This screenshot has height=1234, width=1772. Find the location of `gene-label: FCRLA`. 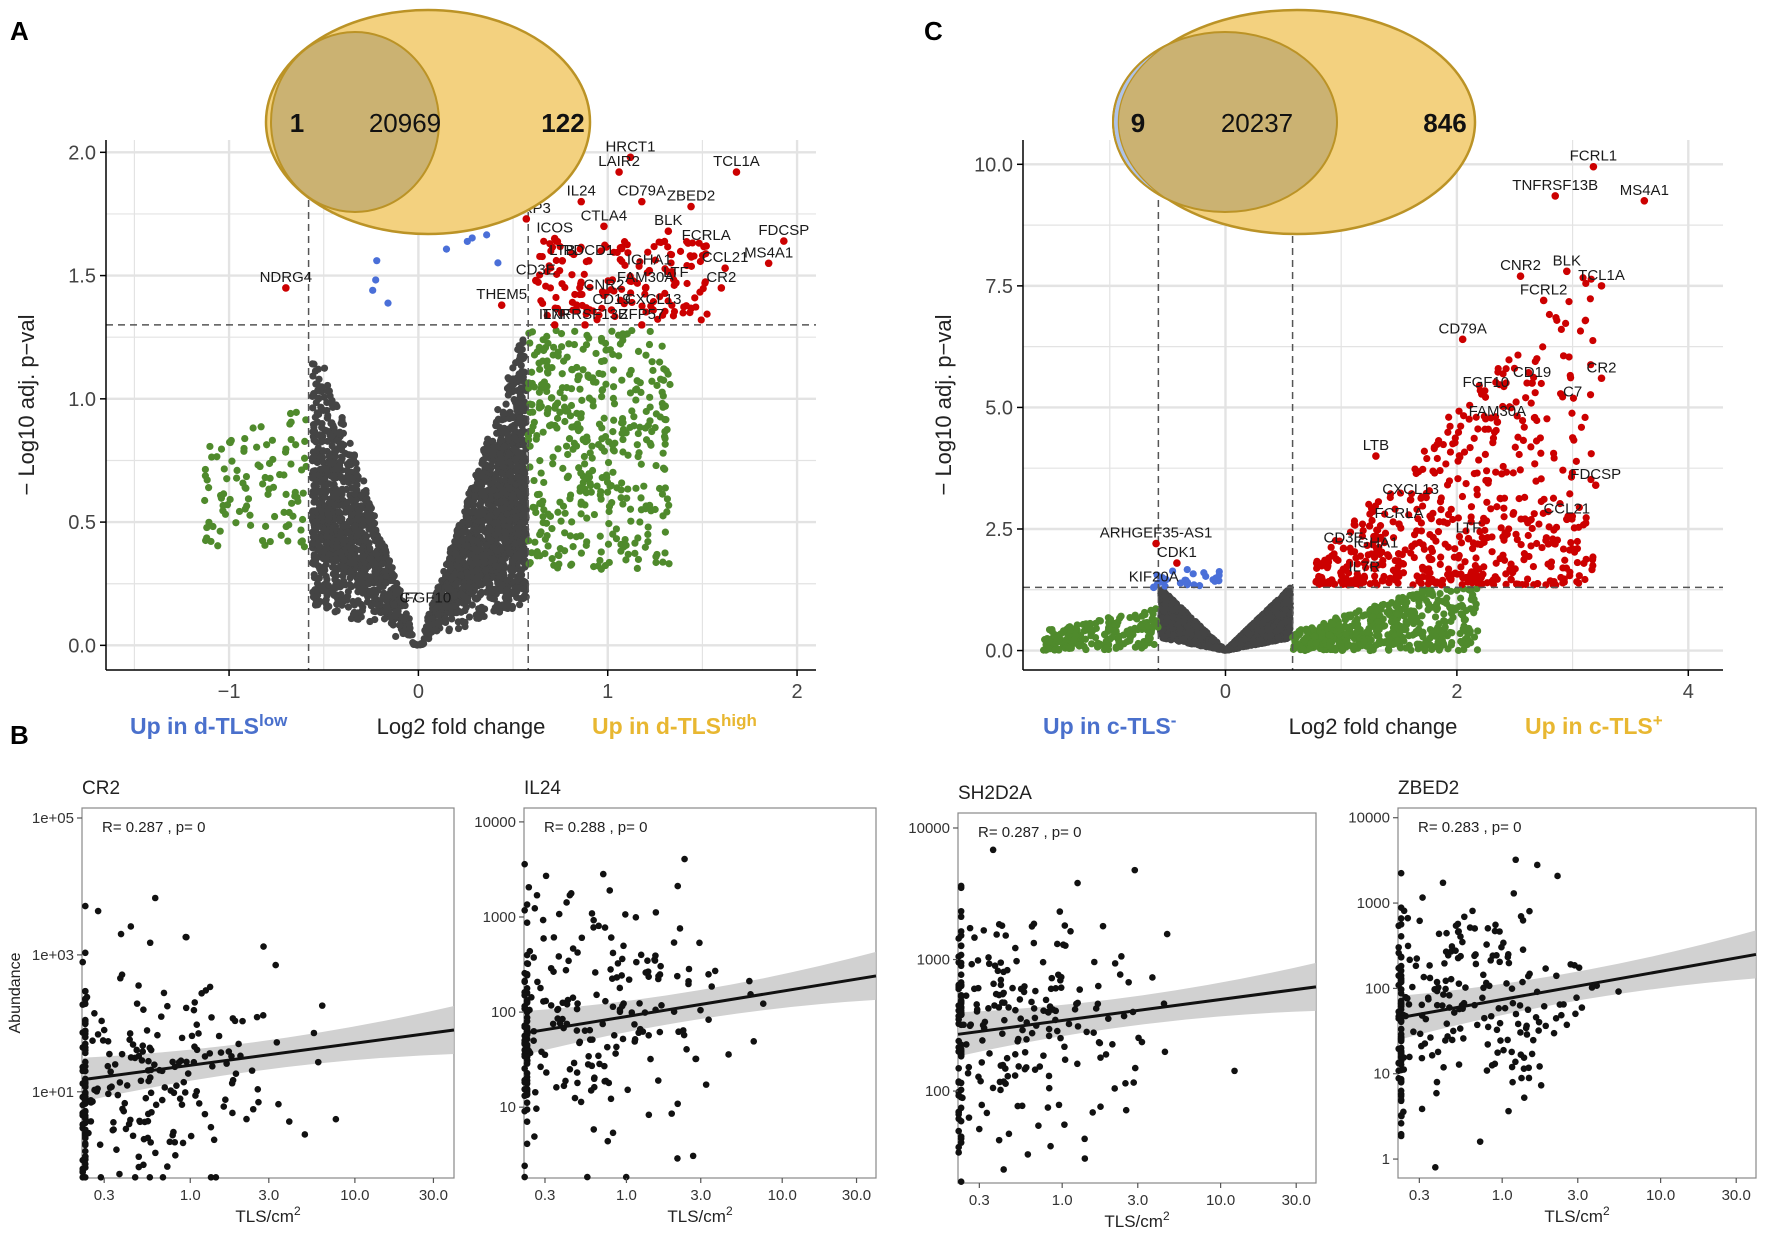

gene-label: FCRLA is located at coordinates (706, 235).